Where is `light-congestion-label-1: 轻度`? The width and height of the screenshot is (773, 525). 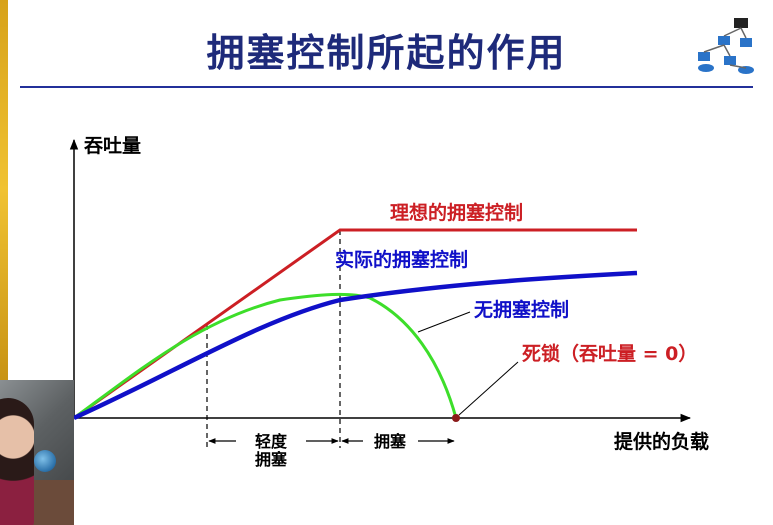 light-congestion-label-1: 轻度 is located at coordinates (271, 441).